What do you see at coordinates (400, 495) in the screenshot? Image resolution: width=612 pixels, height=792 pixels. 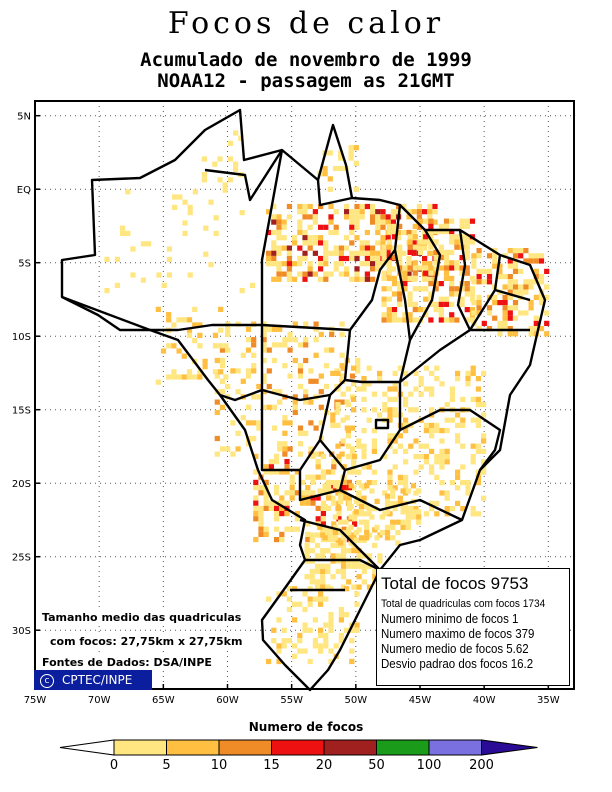 I see `border-mg-sp` at bounding box center [400, 495].